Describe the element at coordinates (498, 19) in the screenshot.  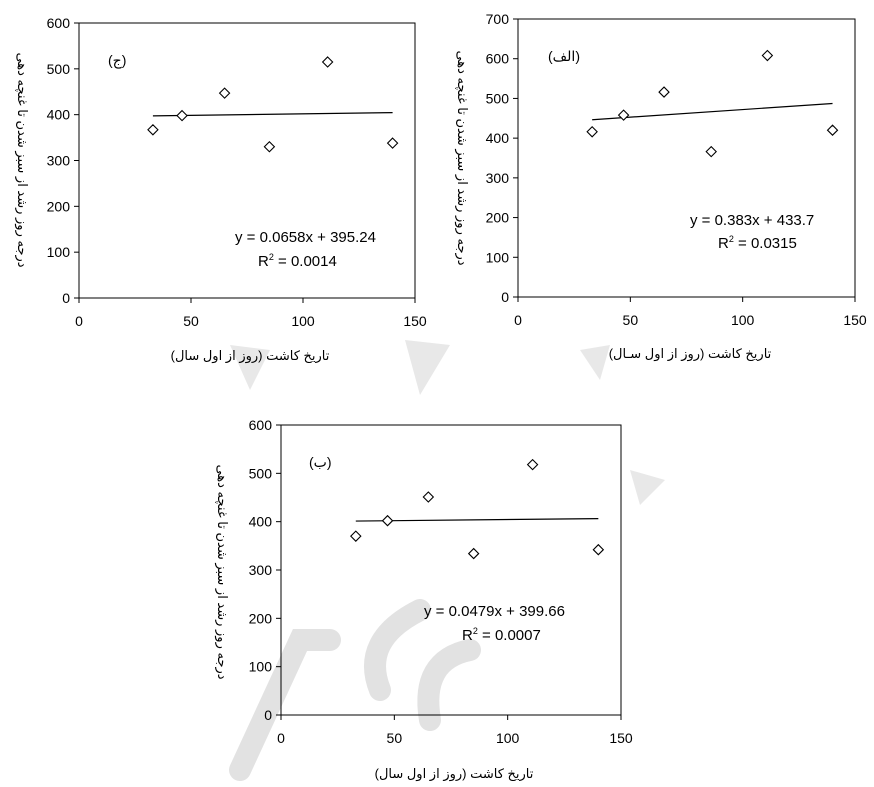
I see `y-tick-label: 700` at that location.